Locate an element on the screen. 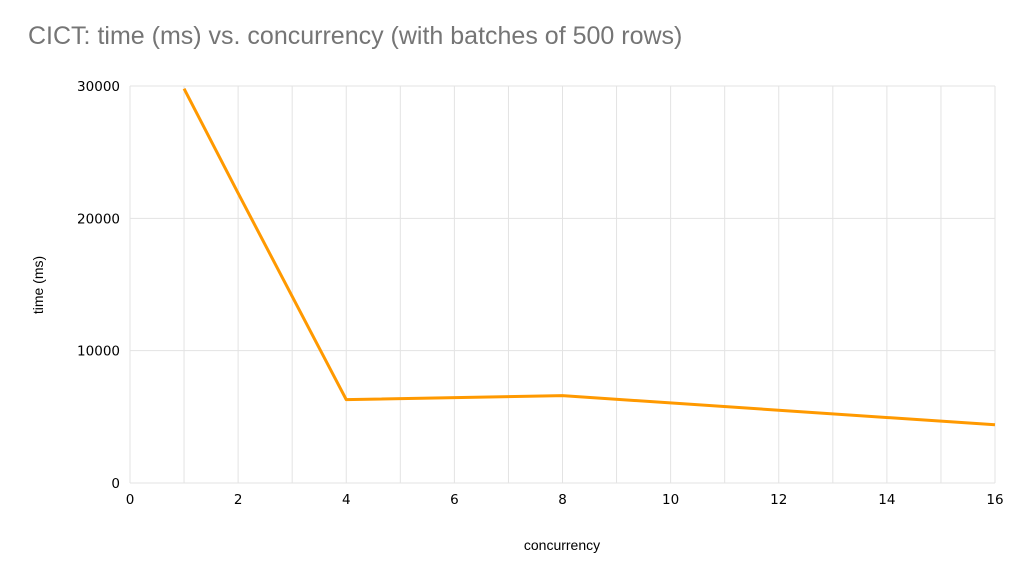 This screenshot has width=1024, height=583. y-tick-label: 0 is located at coordinates (115, 484).